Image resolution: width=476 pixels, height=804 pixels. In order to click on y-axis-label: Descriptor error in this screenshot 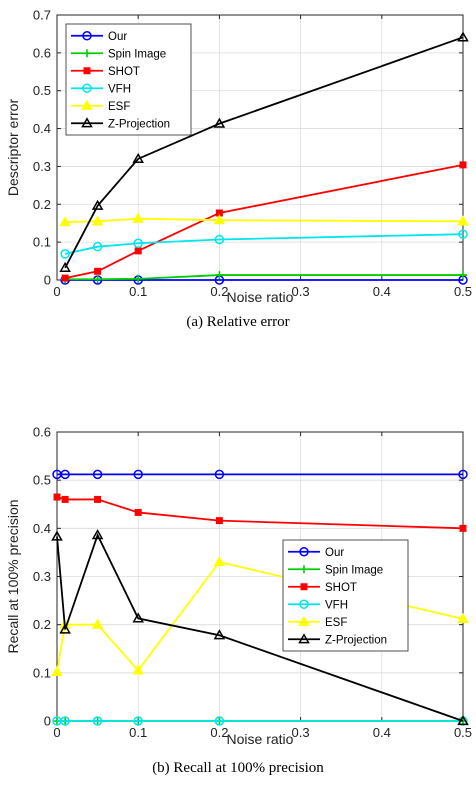, I will do `click(13, 148)`.